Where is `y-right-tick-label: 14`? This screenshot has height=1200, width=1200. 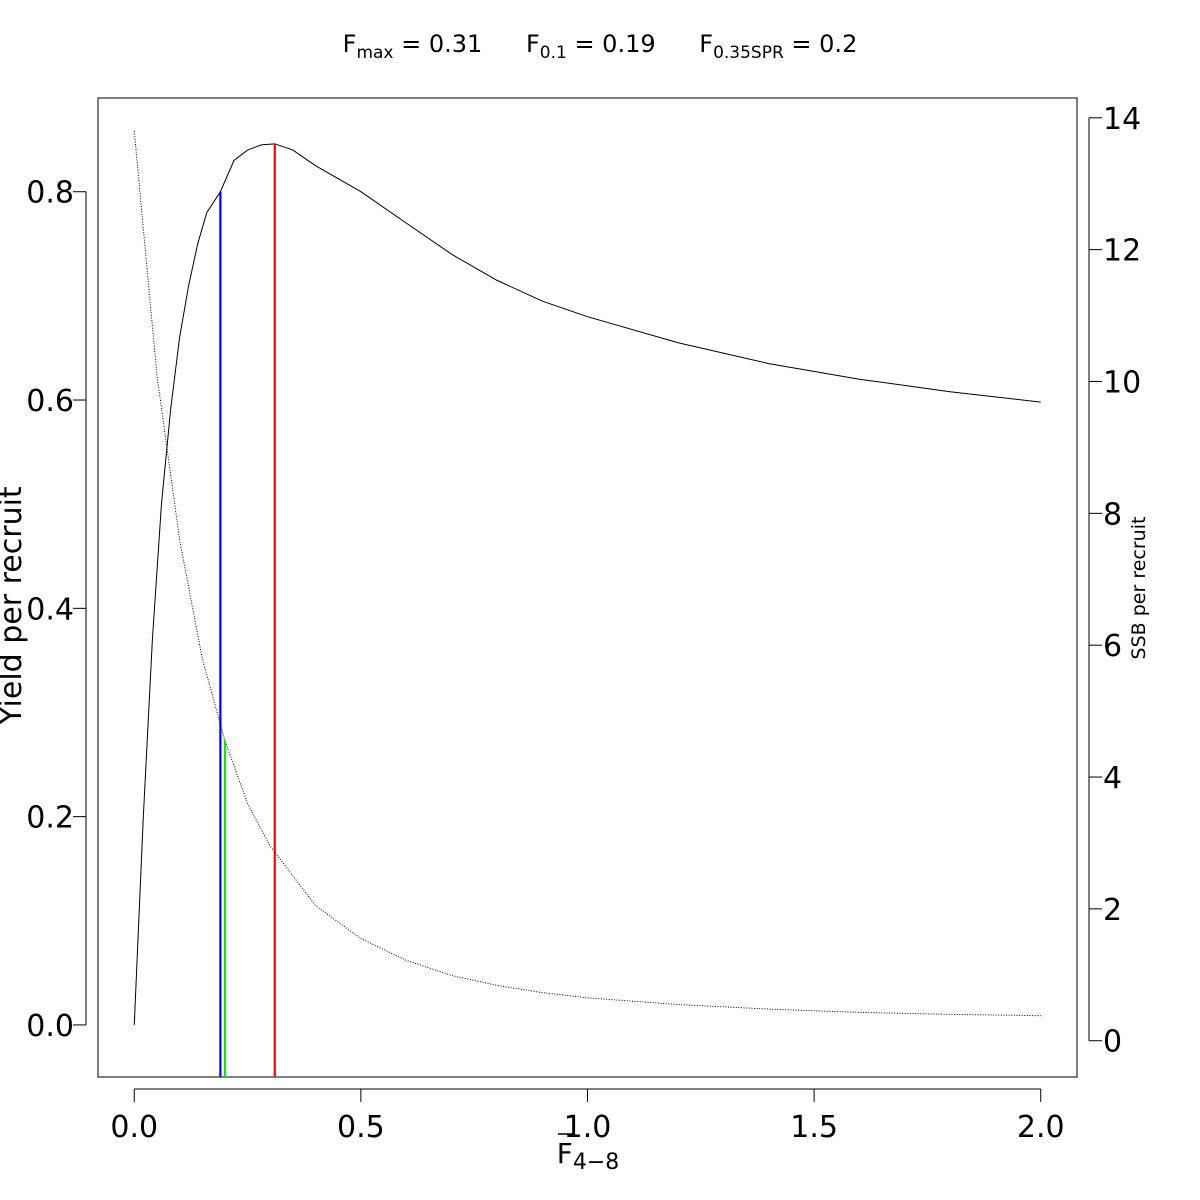
y-right-tick-label: 14 is located at coordinates (1122, 119).